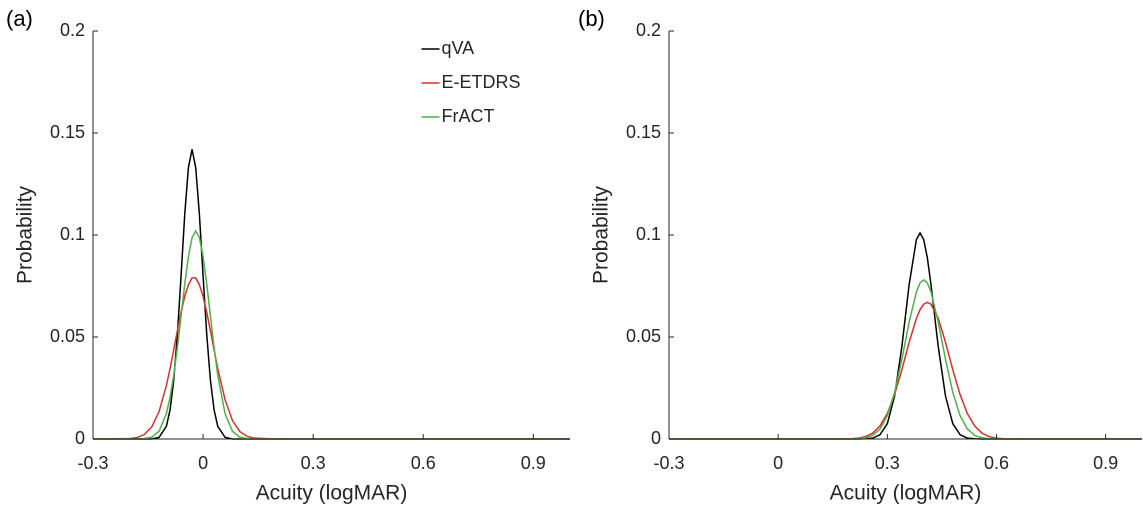 The image size is (1143, 512). Describe the element at coordinates (468, 116) in the screenshot. I see `legend-label: FrACT` at that location.